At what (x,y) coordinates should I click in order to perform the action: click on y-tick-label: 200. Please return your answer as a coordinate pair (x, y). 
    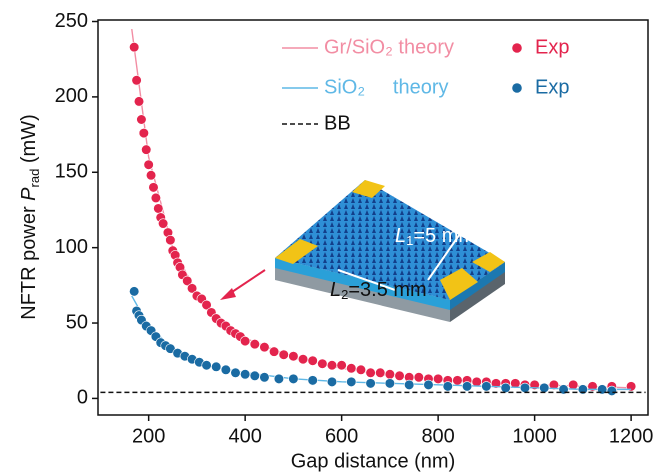
    Looking at the image, I should click on (71, 96).